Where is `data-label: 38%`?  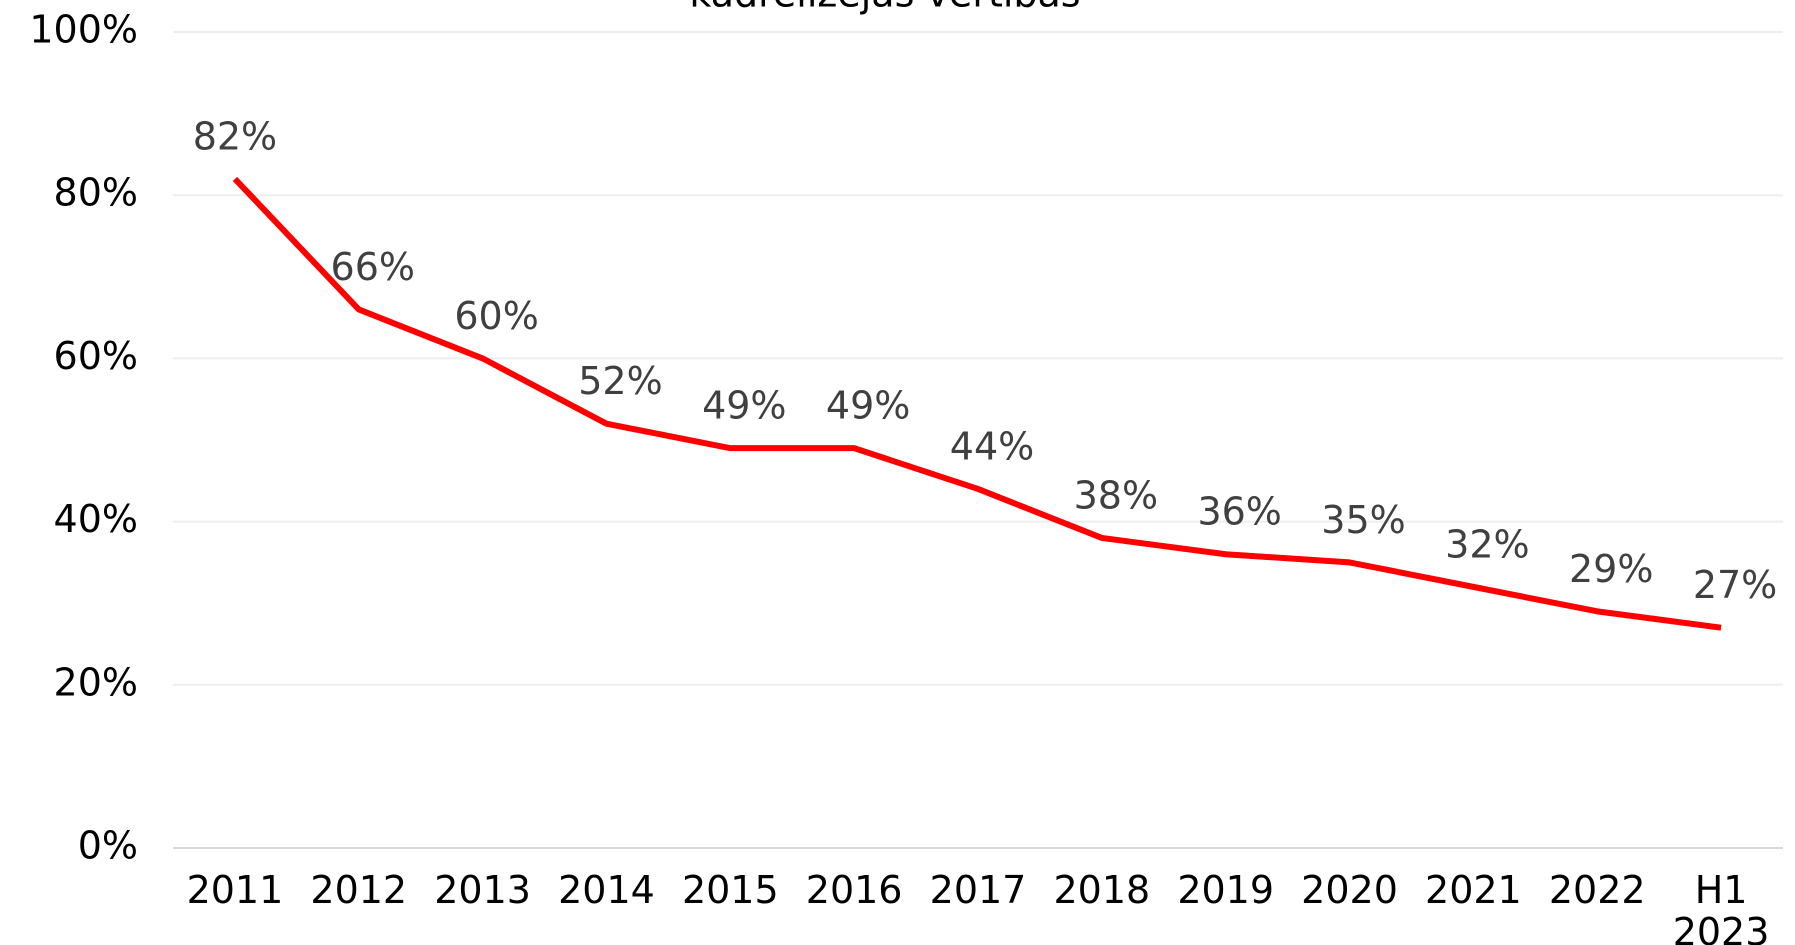 data-label: 38% is located at coordinates (1116, 495).